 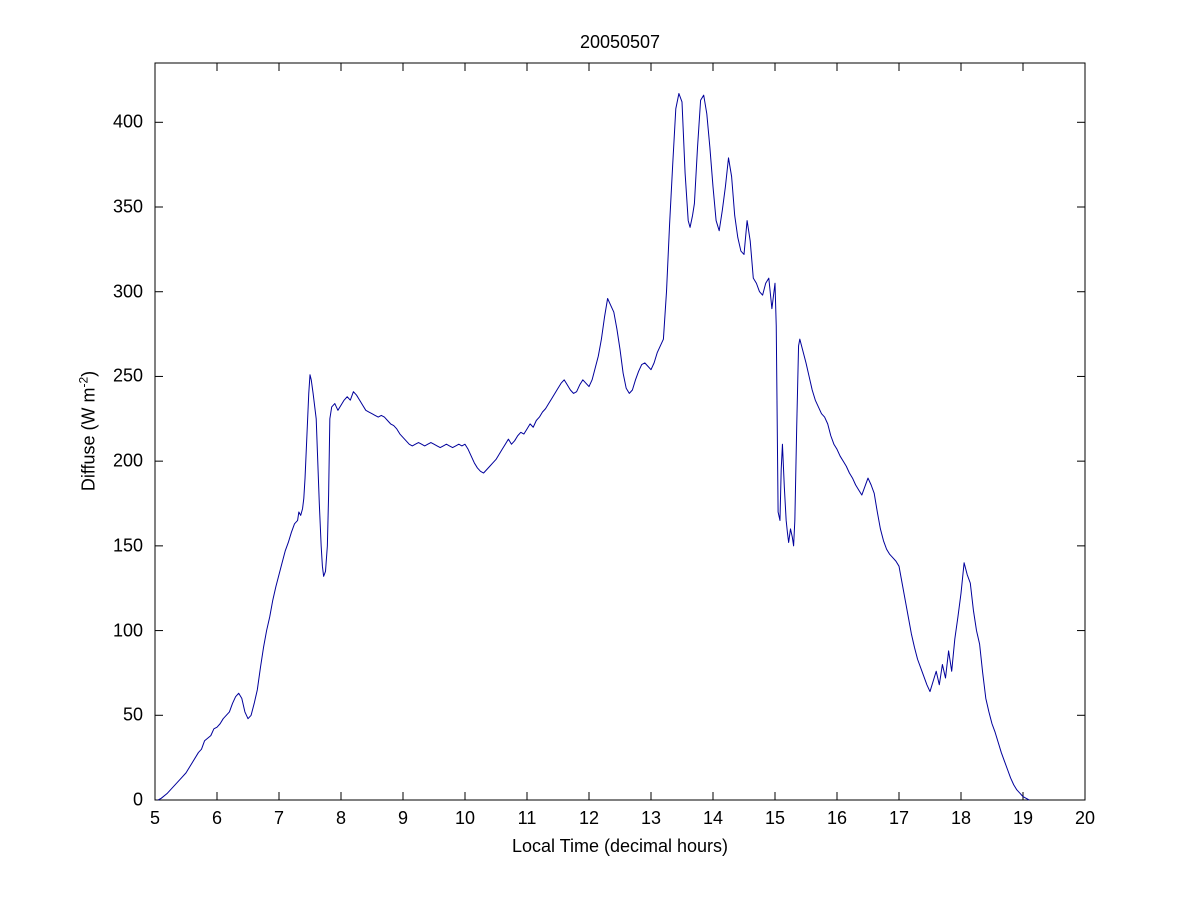 What do you see at coordinates (837, 818) in the screenshot?
I see `x-tick-label: 16` at bounding box center [837, 818].